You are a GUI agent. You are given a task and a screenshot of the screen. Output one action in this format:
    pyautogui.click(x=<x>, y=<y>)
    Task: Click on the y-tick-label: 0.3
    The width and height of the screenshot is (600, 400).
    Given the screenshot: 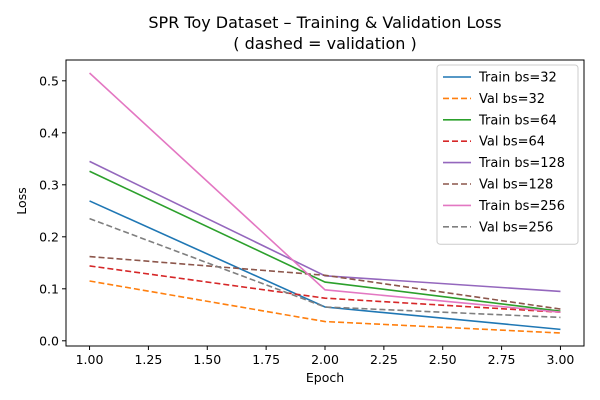 What is the action you would take?
    pyautogui.click(x=49, y=184)
    